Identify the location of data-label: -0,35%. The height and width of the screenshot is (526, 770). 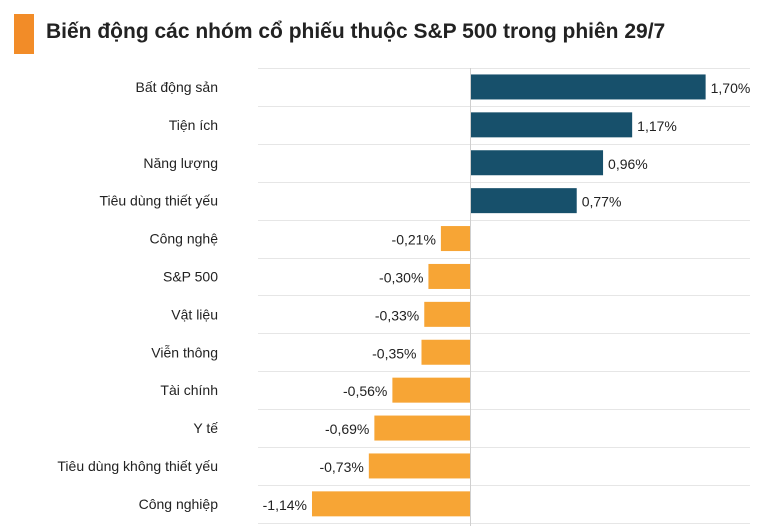
(394, 353).